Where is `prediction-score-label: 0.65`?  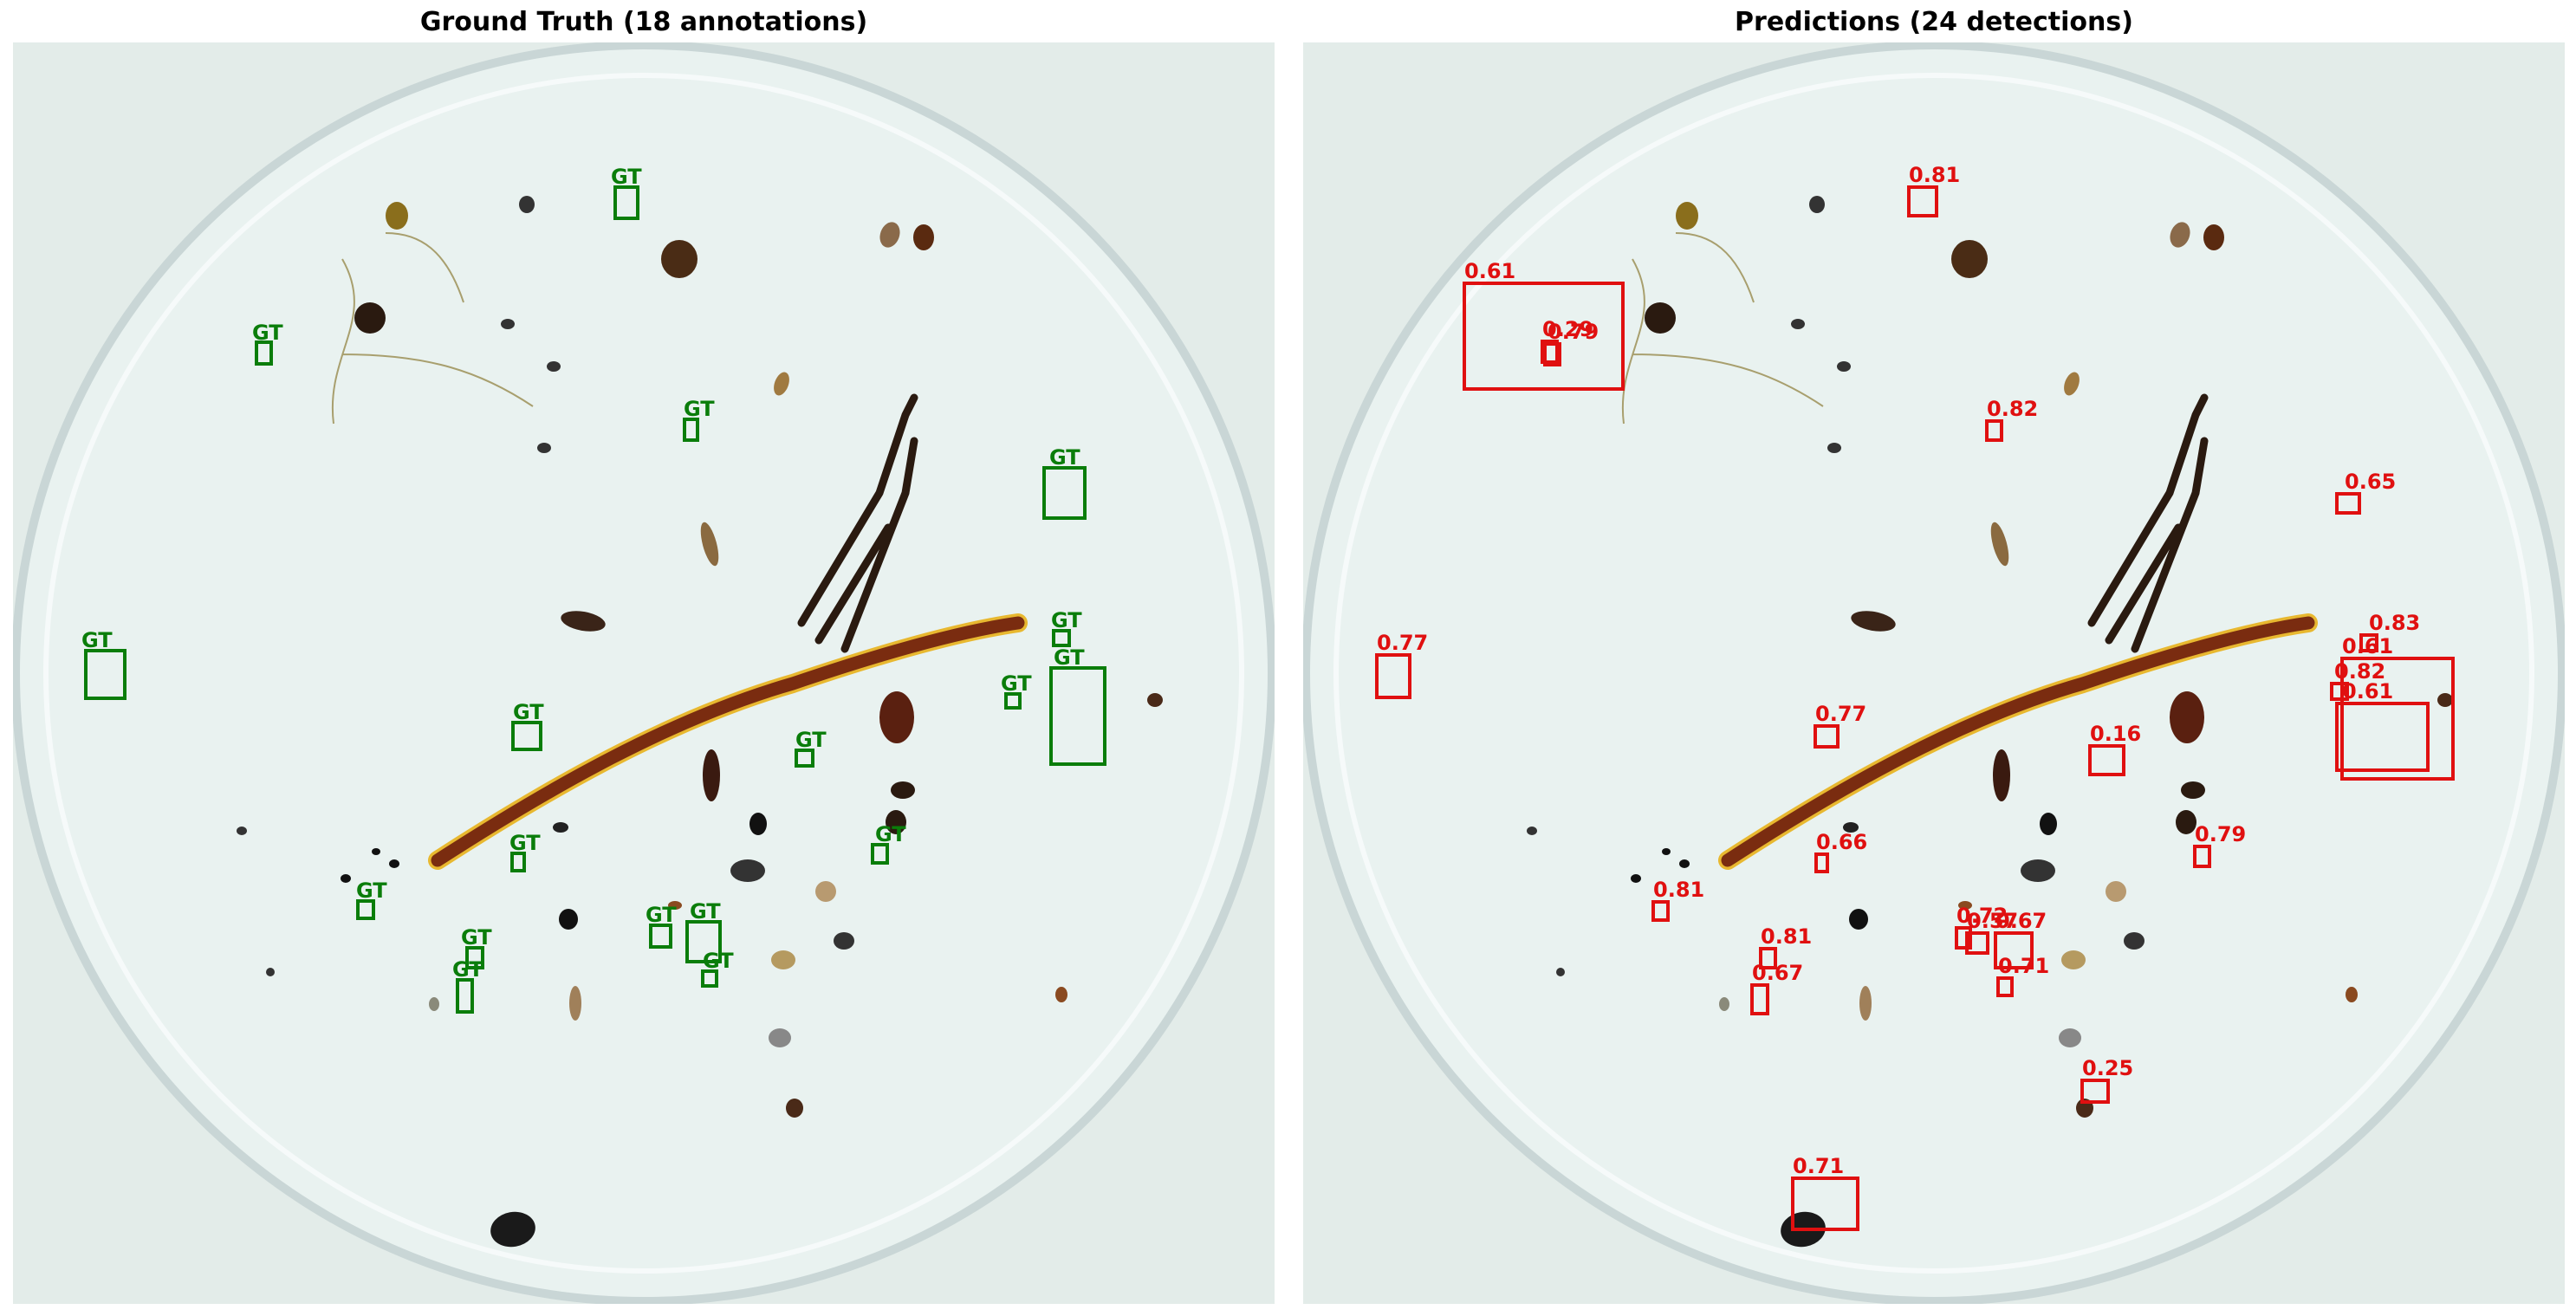 prediction-score-label: 0.65 is located at coordinates (2371, 482).